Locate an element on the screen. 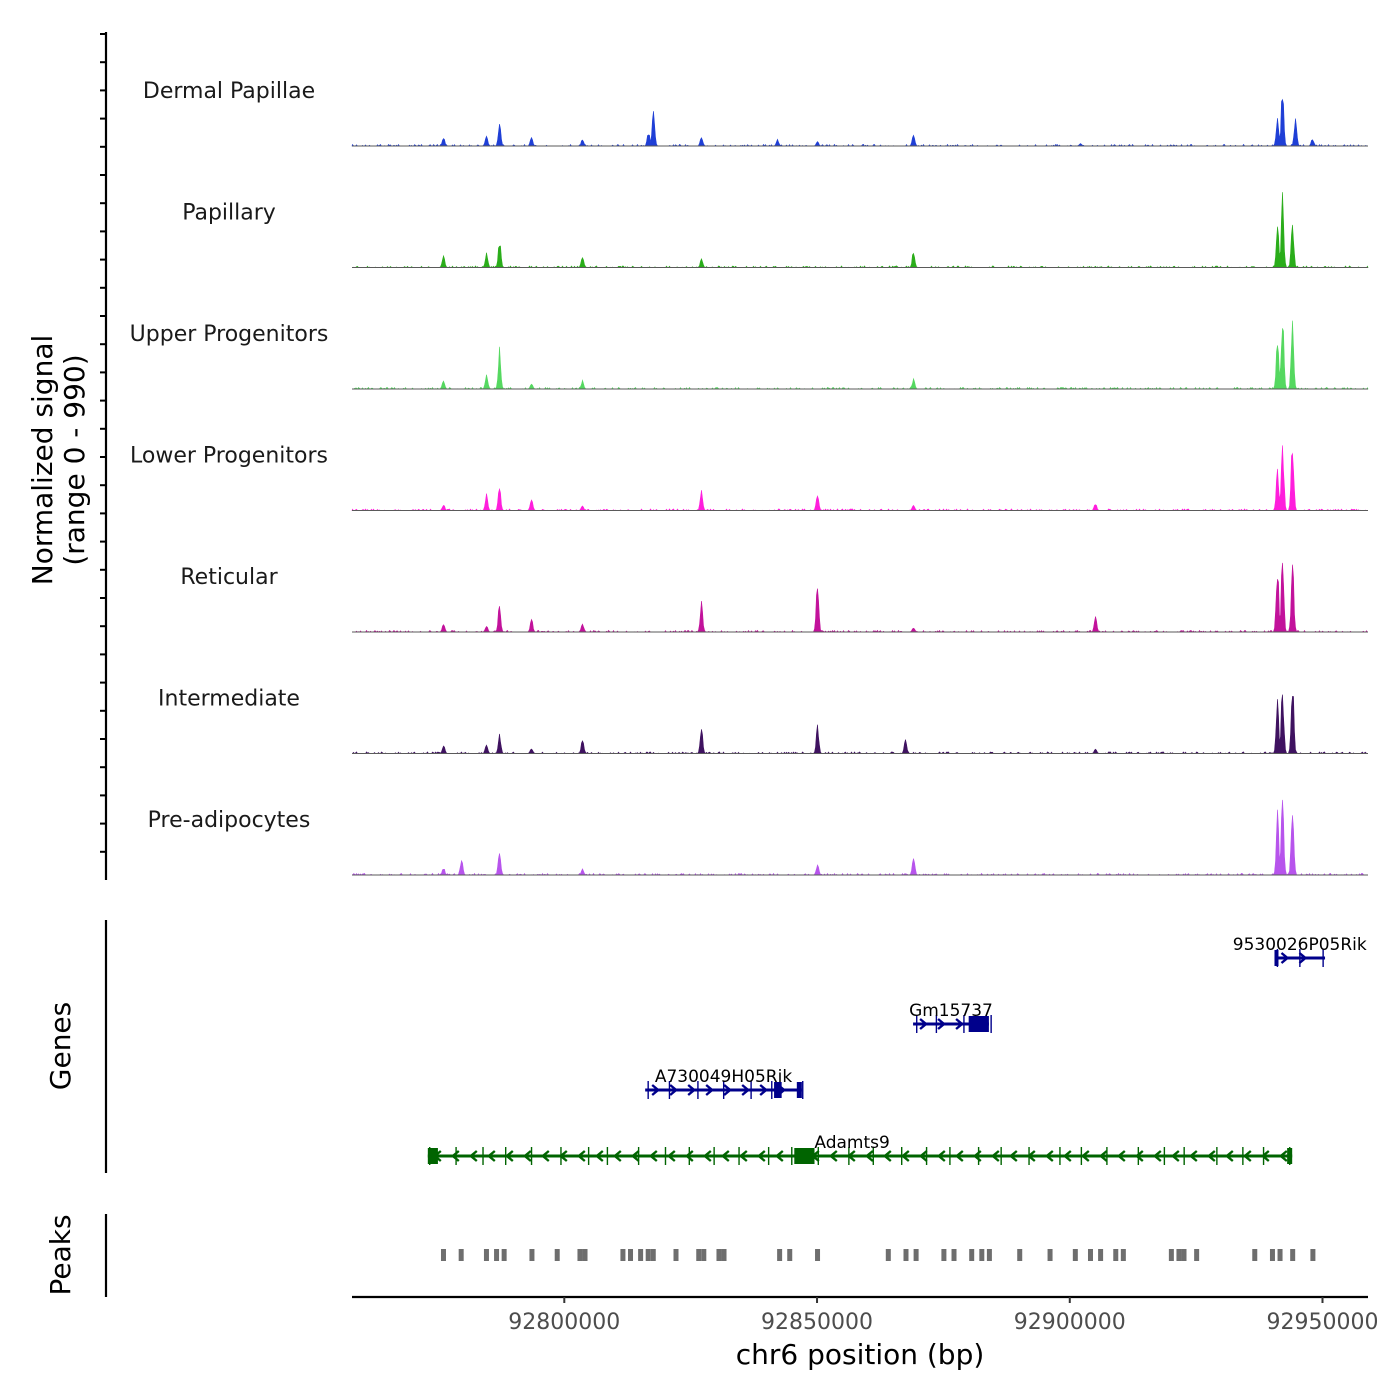  track-label: Upper Progenitors is located at coordinates (229, 334).